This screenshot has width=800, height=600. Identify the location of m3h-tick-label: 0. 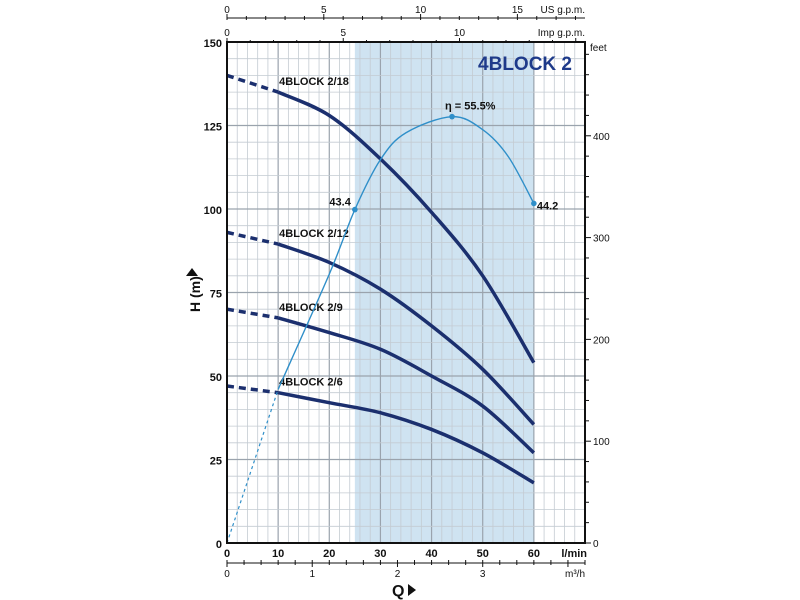
(227, 574).